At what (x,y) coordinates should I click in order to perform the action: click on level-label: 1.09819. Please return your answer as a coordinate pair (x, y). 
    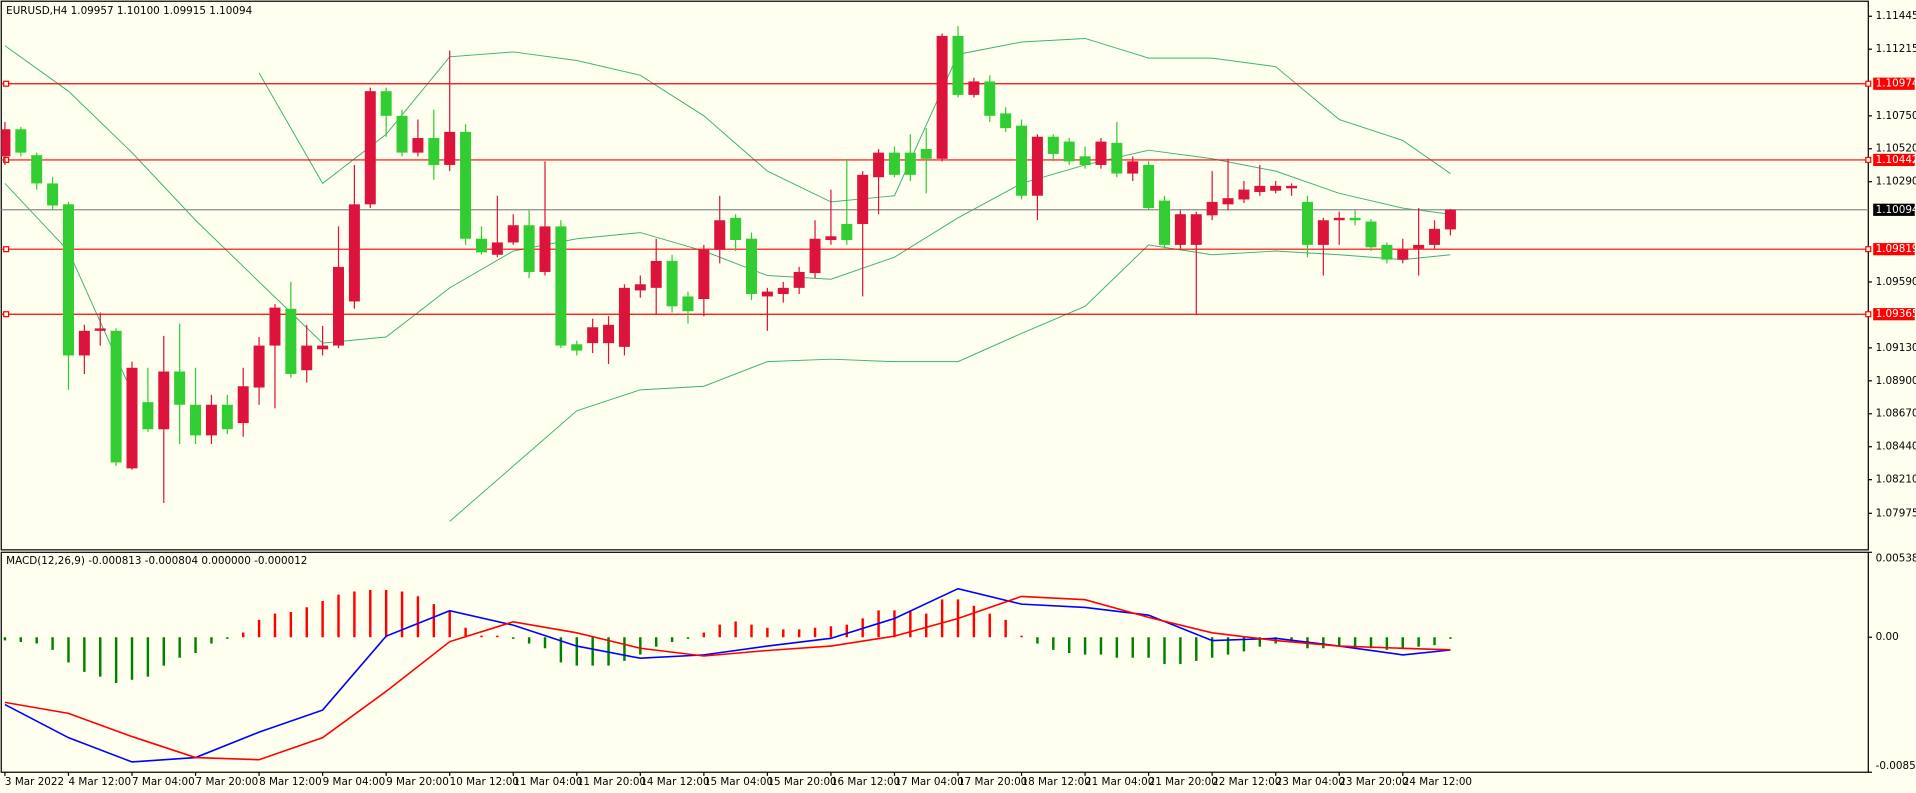
    Looking at the image, I should click on (1896, 249).